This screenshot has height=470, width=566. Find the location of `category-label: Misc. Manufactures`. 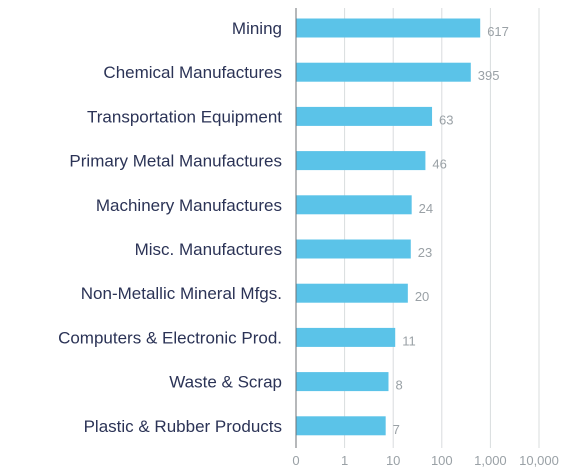

category-label: Misc. Manufactures is located at coordinates (208, 249).